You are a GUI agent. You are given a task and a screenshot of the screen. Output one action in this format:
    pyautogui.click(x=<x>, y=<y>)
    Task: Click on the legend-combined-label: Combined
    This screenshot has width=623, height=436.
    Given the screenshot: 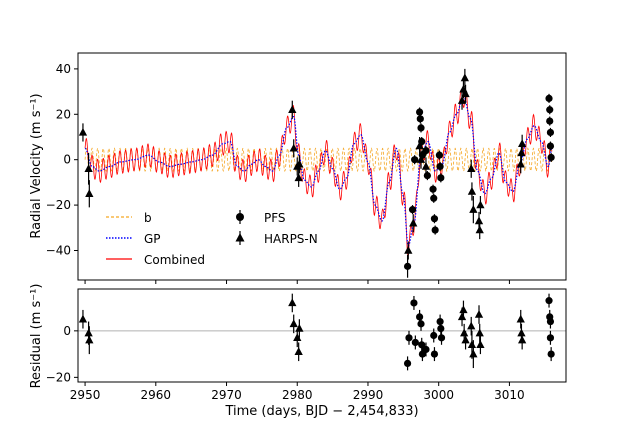 What is the action you would take?
    pyautogui.click(x=174, y=260)
    